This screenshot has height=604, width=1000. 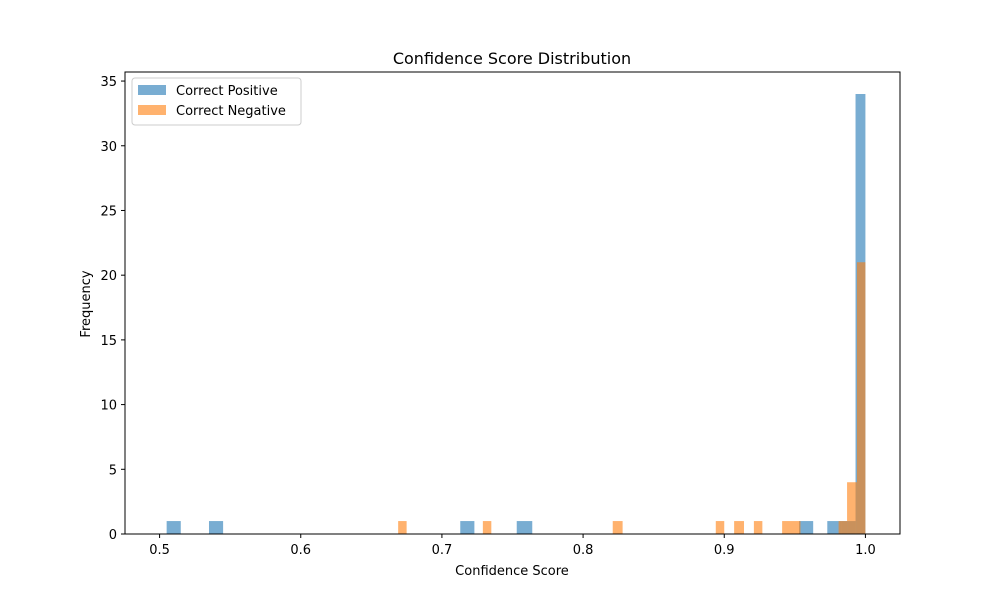 I want to click on legend: Correct Positive Correct Negative, so click(x=216, y=101).